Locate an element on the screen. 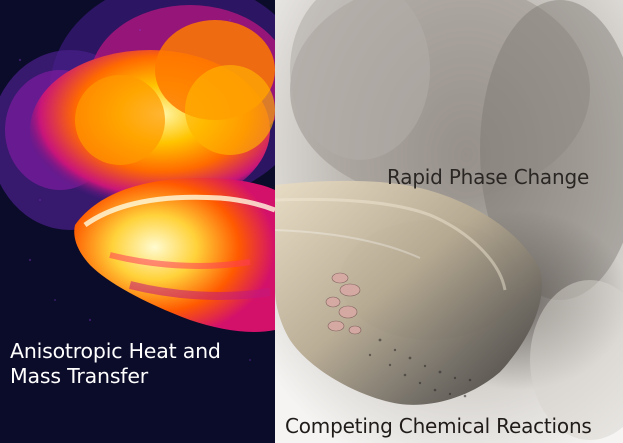  label-left-line2: Mass Transfer is located at coordinates (79, 375).